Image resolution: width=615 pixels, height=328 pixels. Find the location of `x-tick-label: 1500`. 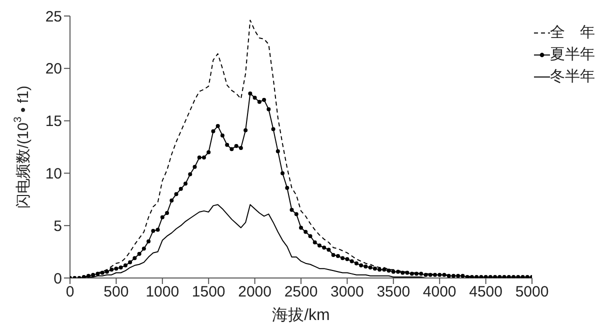

x-tick-label: 1500 is located at coordinates (209, 292).